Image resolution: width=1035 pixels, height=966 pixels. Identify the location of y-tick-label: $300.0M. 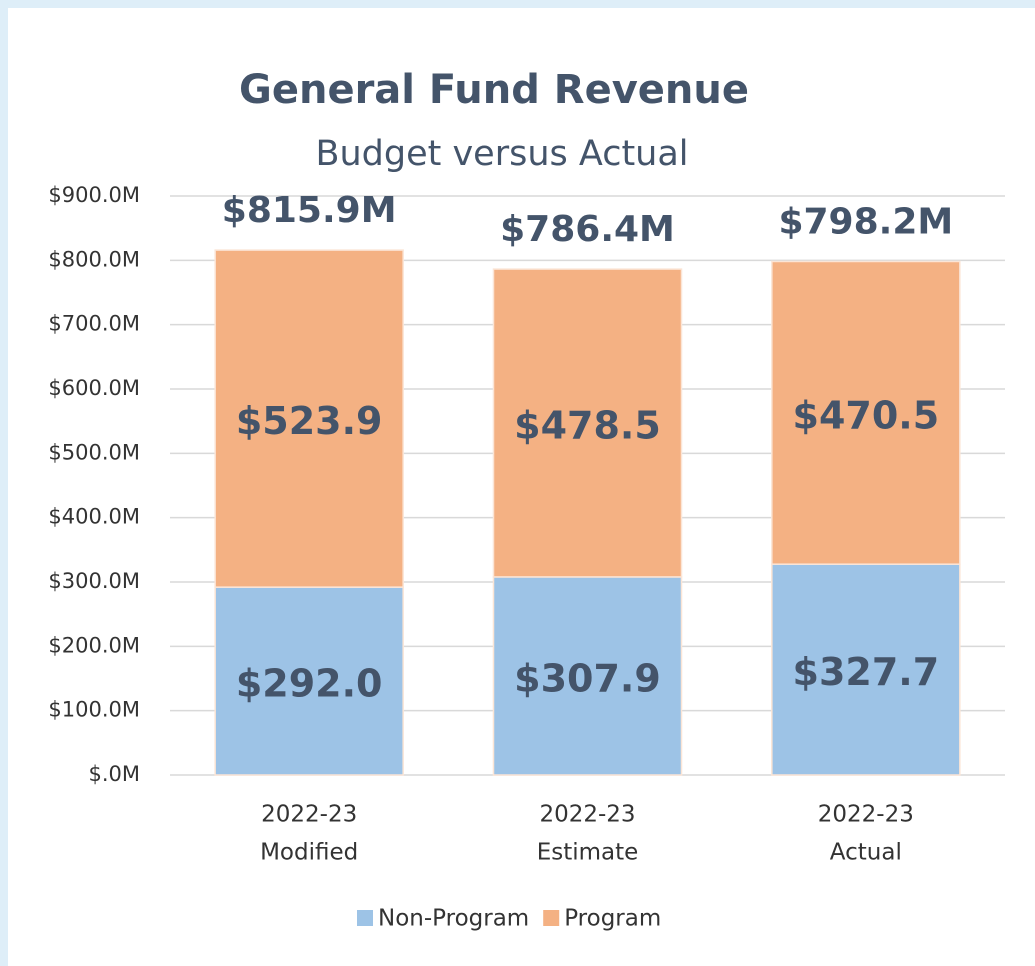
(94, 581).